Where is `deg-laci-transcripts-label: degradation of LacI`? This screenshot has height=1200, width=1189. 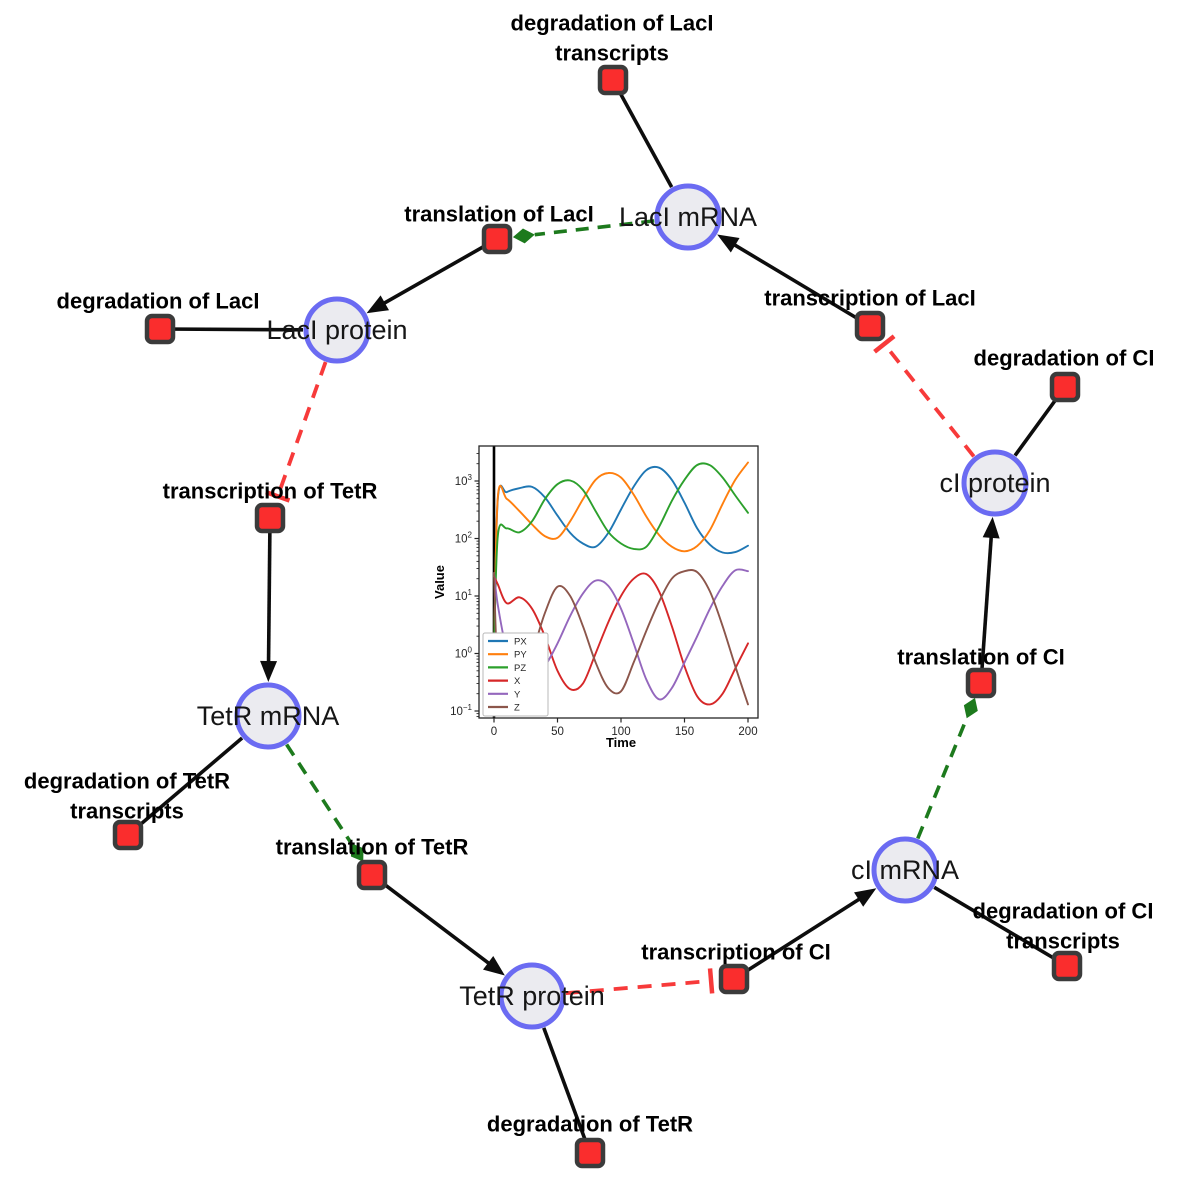
deg-laci-transcripts-label: degradation of LacI is located at coordinates (612, 23).